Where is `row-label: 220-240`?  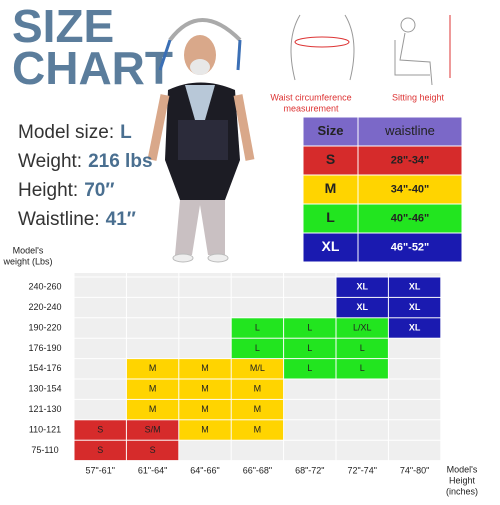 row-label: 220-240 is located at coordinates (44, 307).